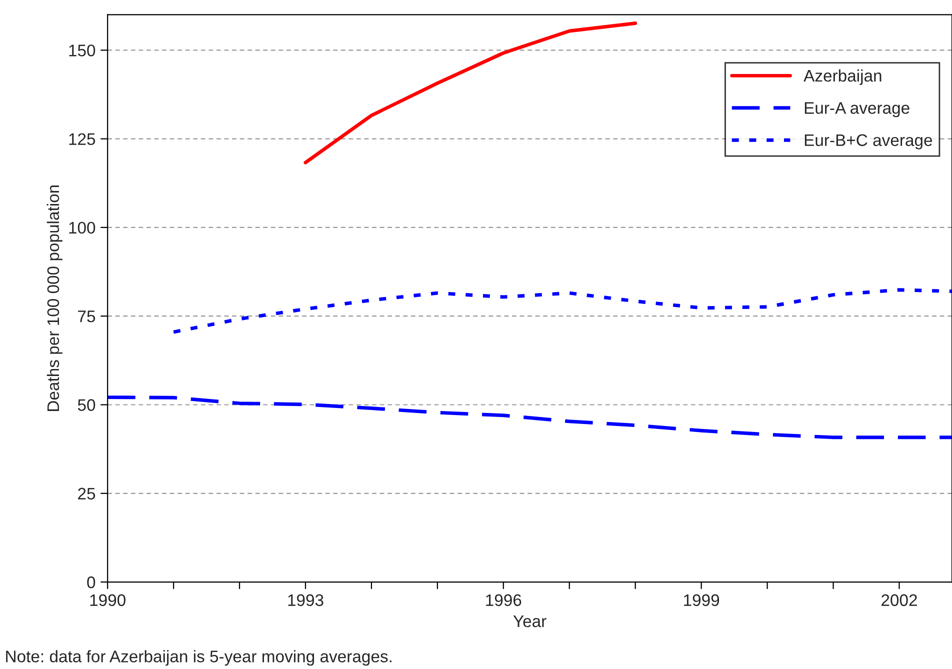 Image resolution: width=952 pixels, height=669 pixels. What do you see at coordinates (82, 228) in the screenshot?
I see `y-tick-label: 100` at bounding box center [82, 228].